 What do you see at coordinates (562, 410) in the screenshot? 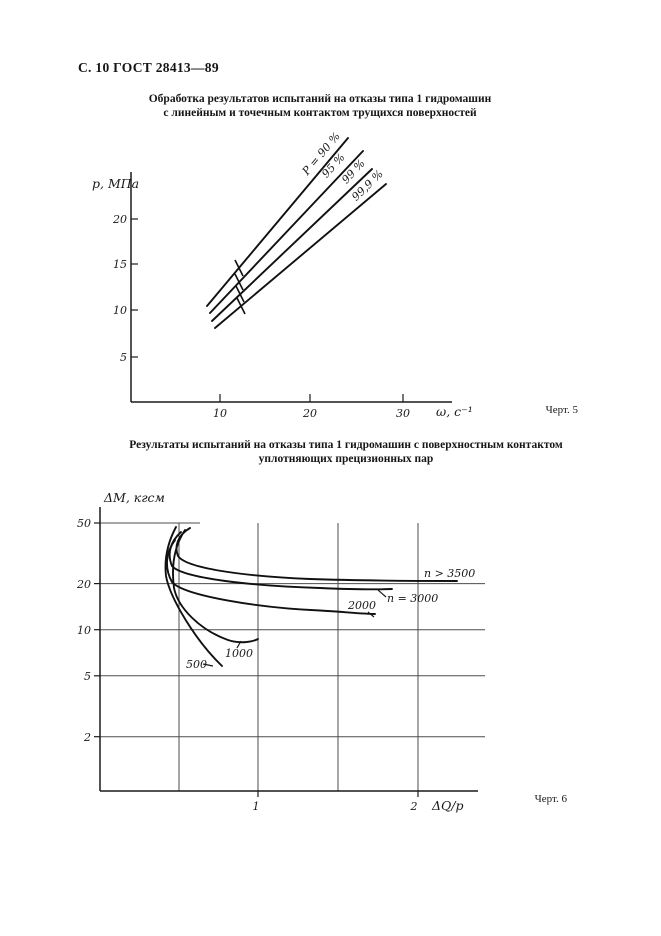
I see `chart5-caption: Черт. 5` at bounding box center [562, 410].